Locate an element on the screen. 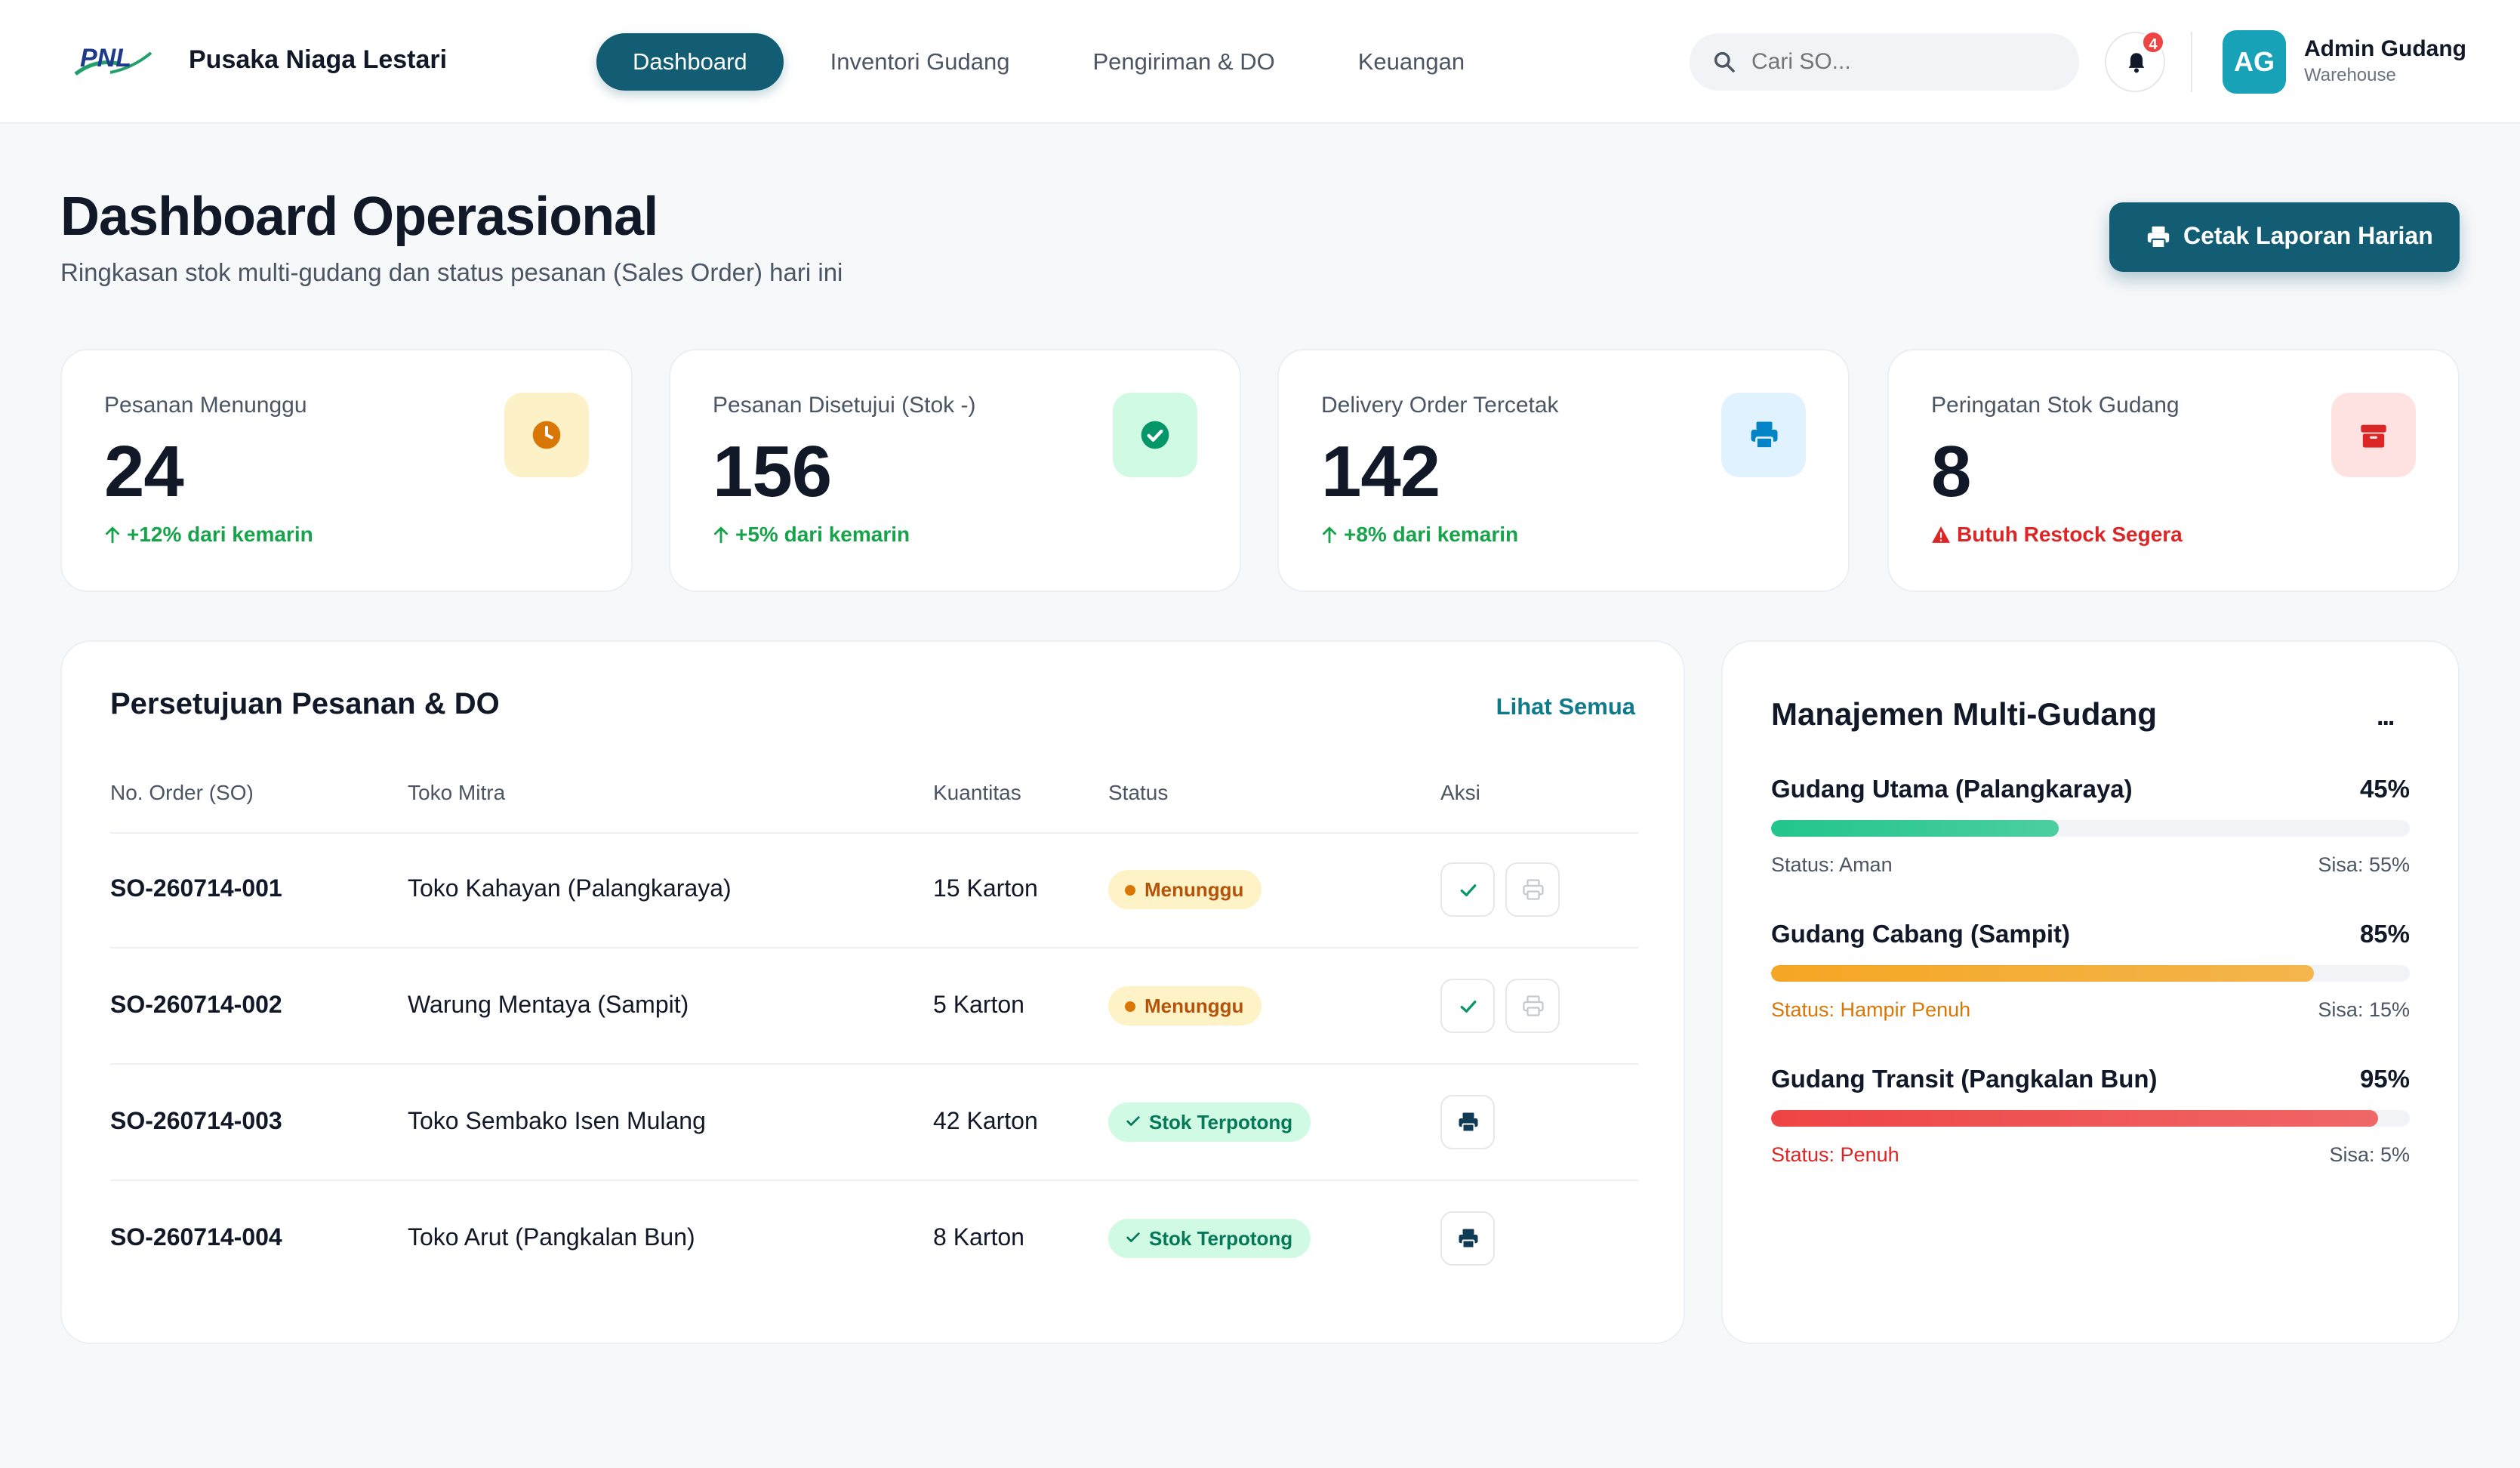 The width and height of the screenshot is (2520, 1468). quantity: 8 Karton is located at coordinates (978, 1237).